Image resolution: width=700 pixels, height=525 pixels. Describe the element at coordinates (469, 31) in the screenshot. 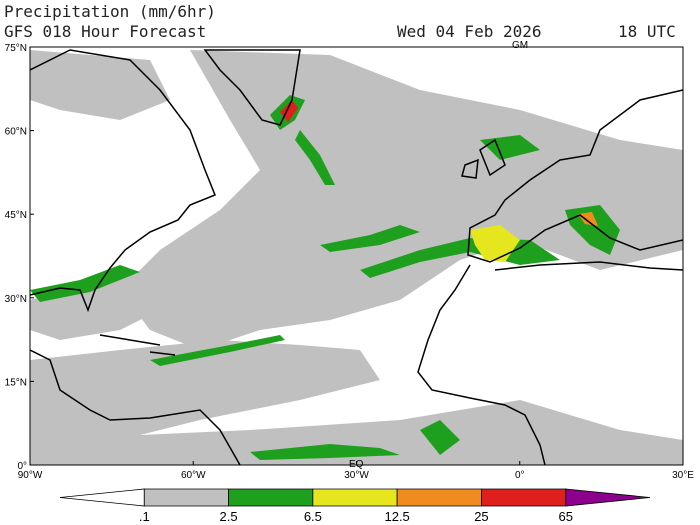

I see `date: Wed 04 Feb 2026` at that location.